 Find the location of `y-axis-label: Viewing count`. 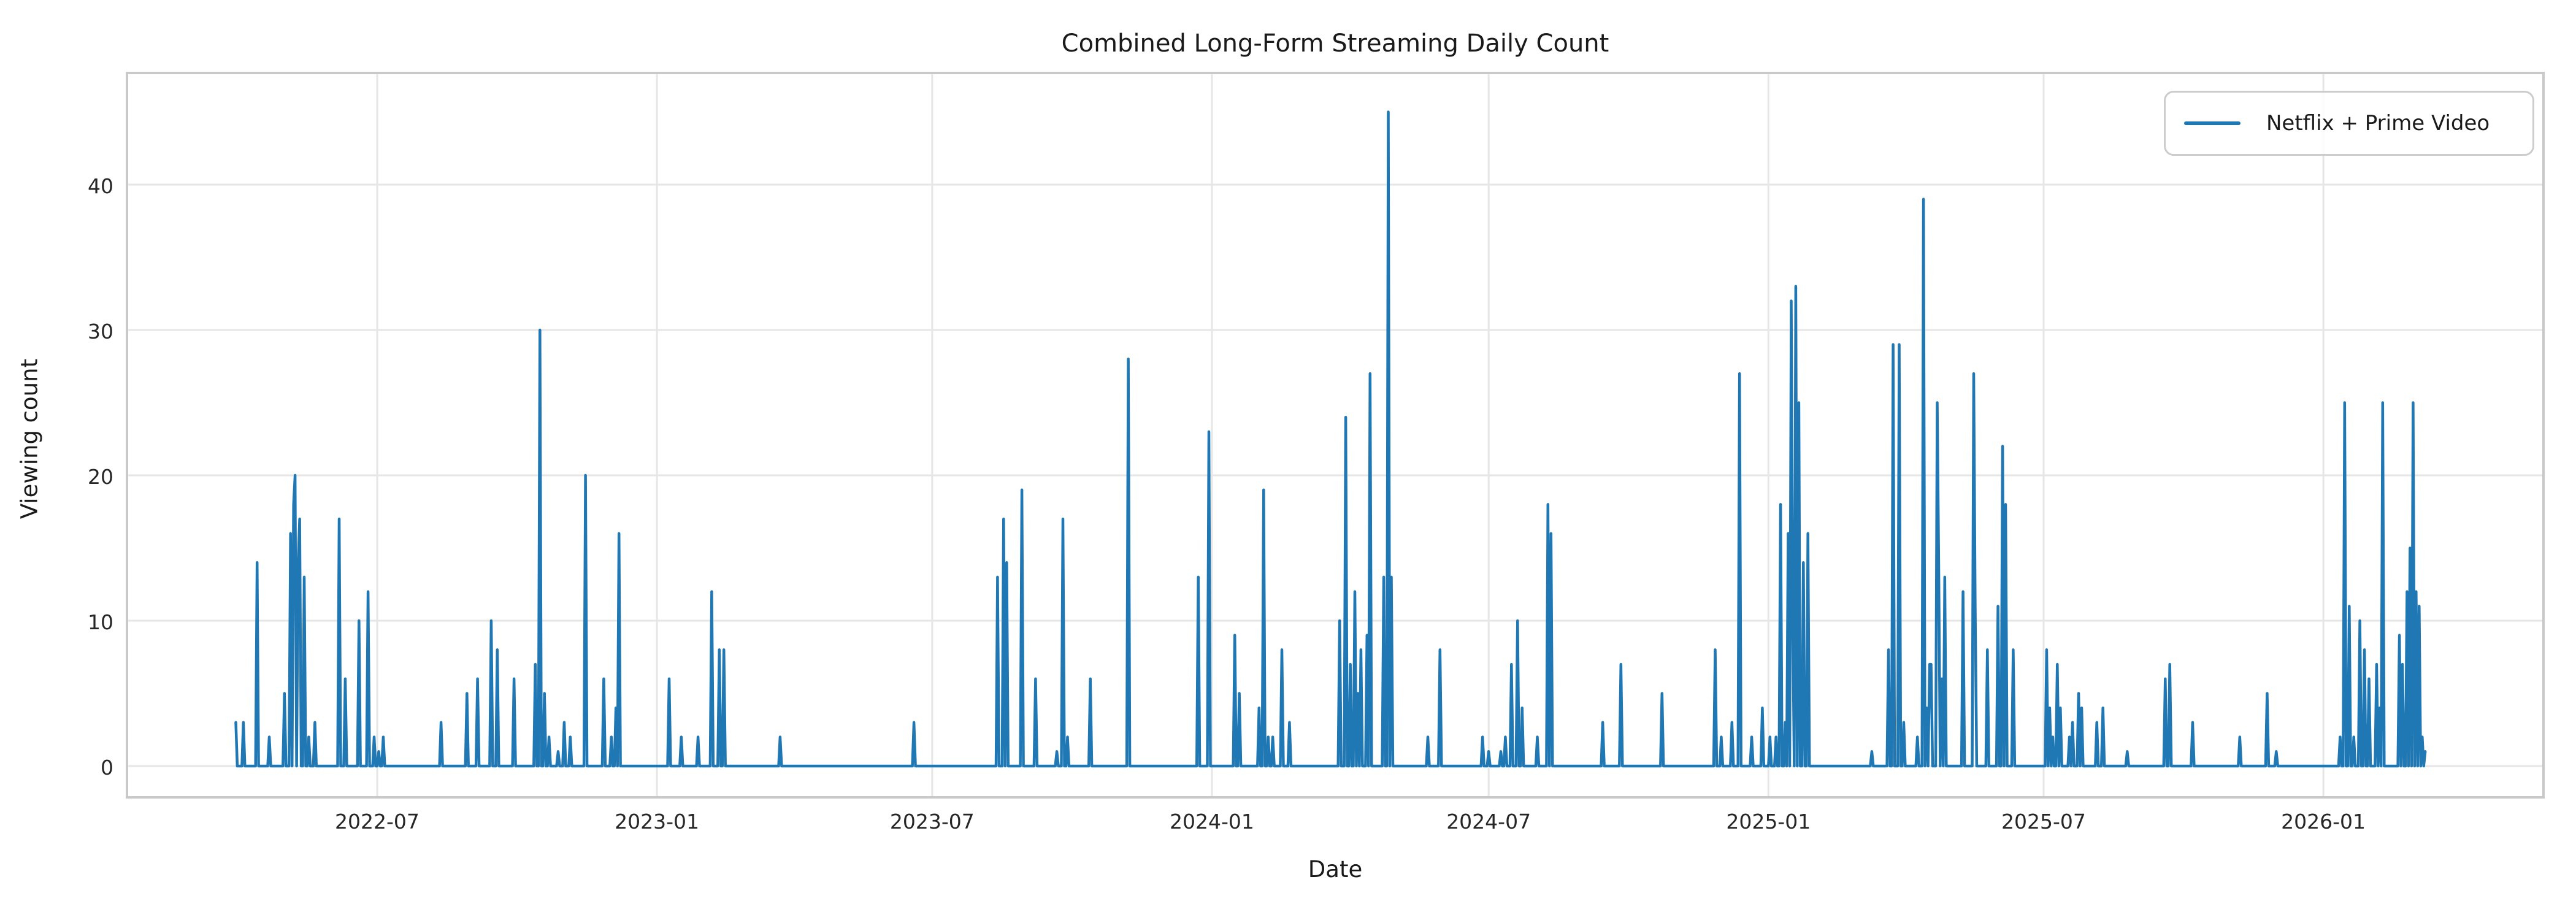

y-axis-label: Viewing count is located at coordinates (29, 438).